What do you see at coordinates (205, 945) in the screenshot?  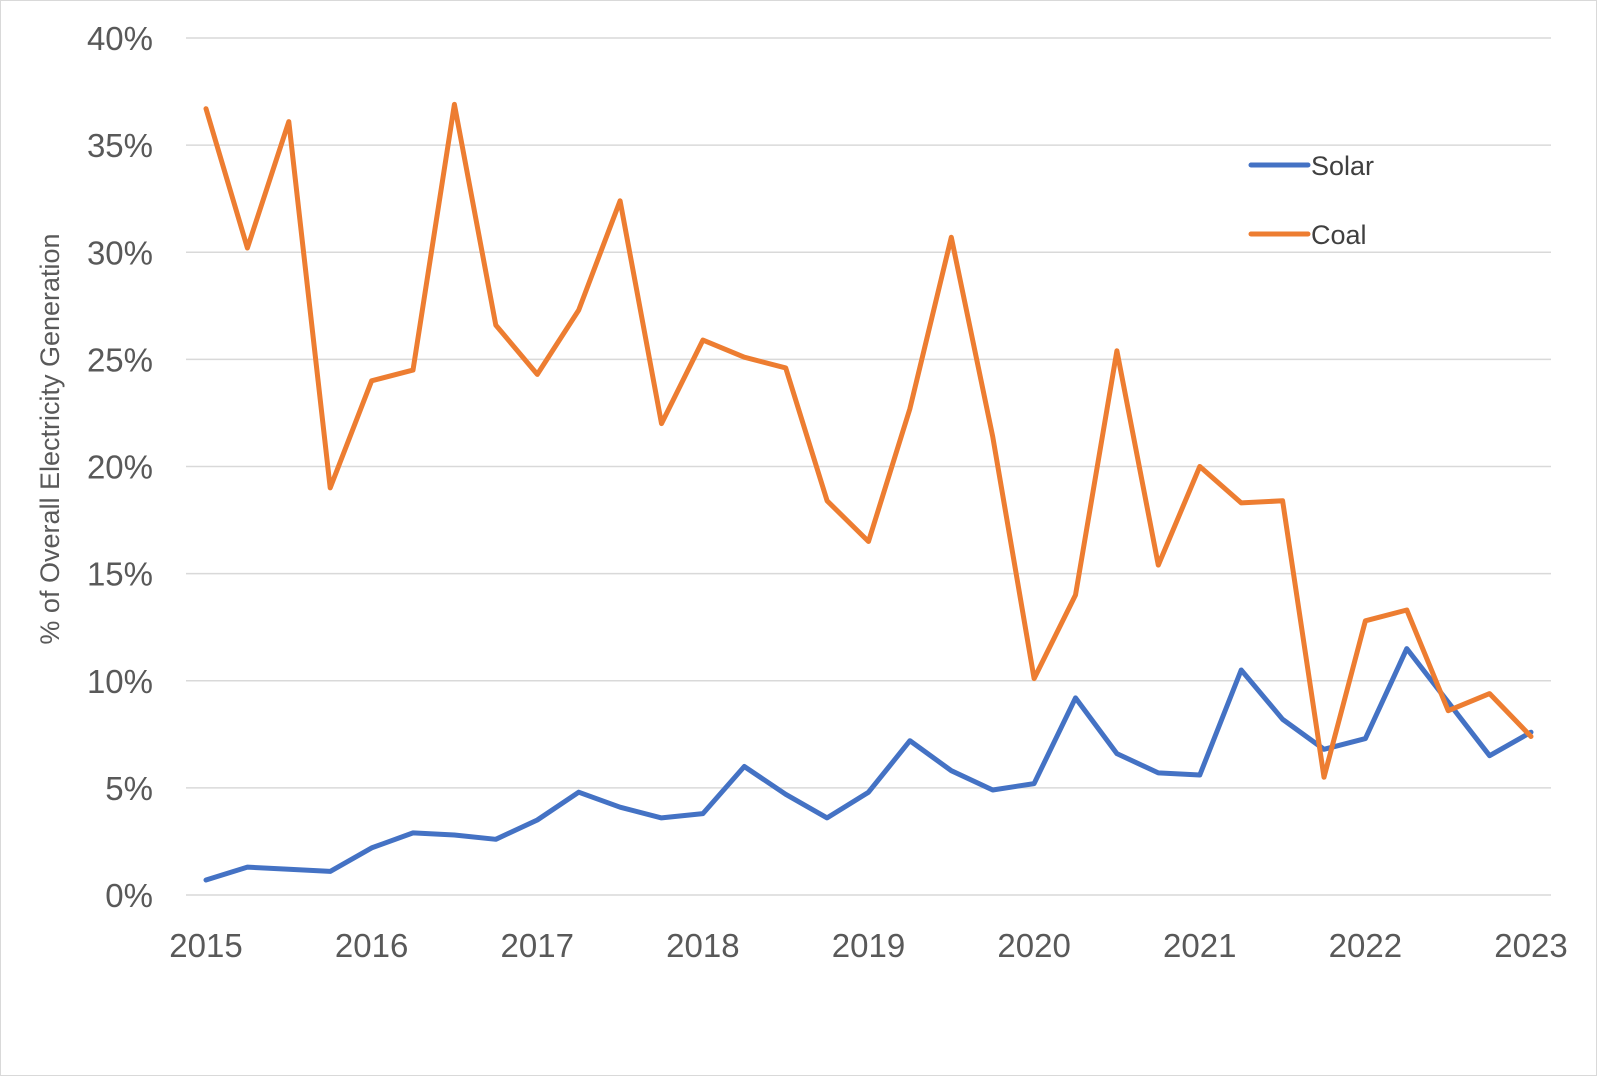 I see `x-tick-label: 2015` at bounding box center [205, 945].